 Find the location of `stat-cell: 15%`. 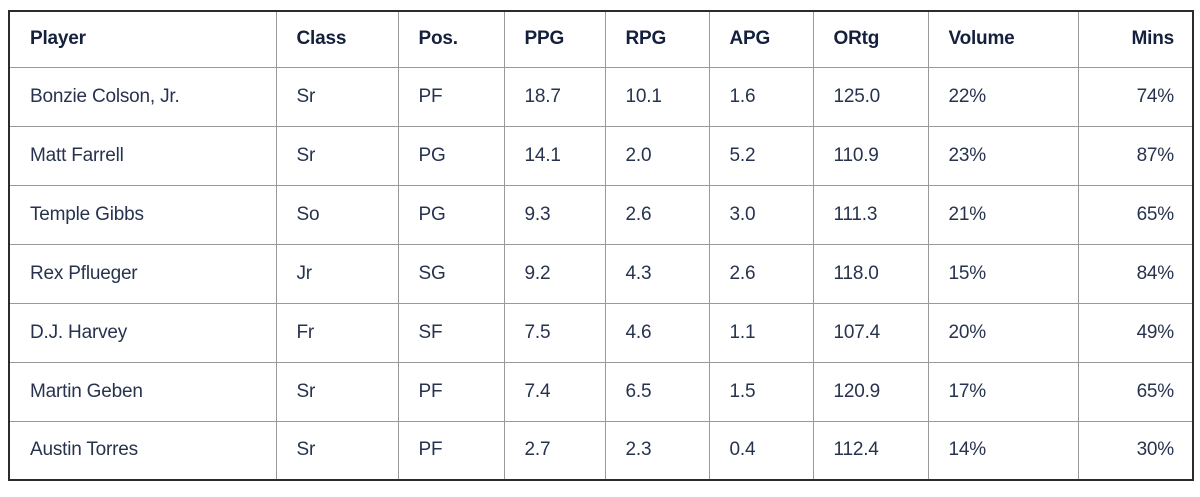

stat-cell: 15% is located at coordinates (1003, 273).